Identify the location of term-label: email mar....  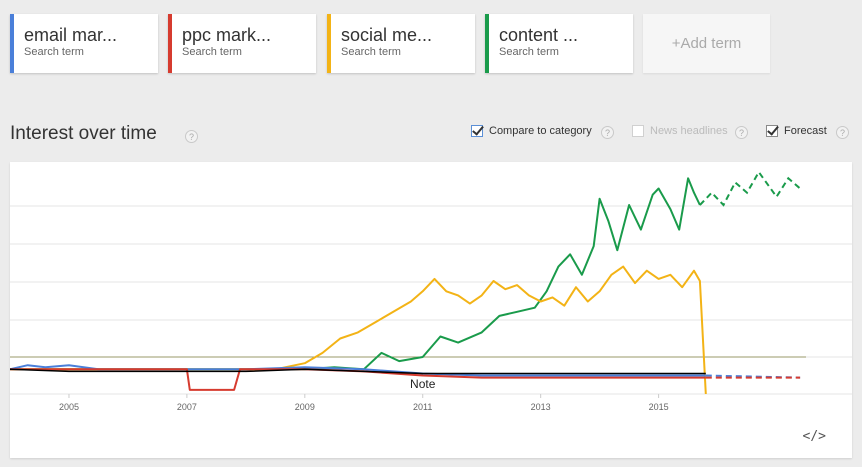
(71, 35).